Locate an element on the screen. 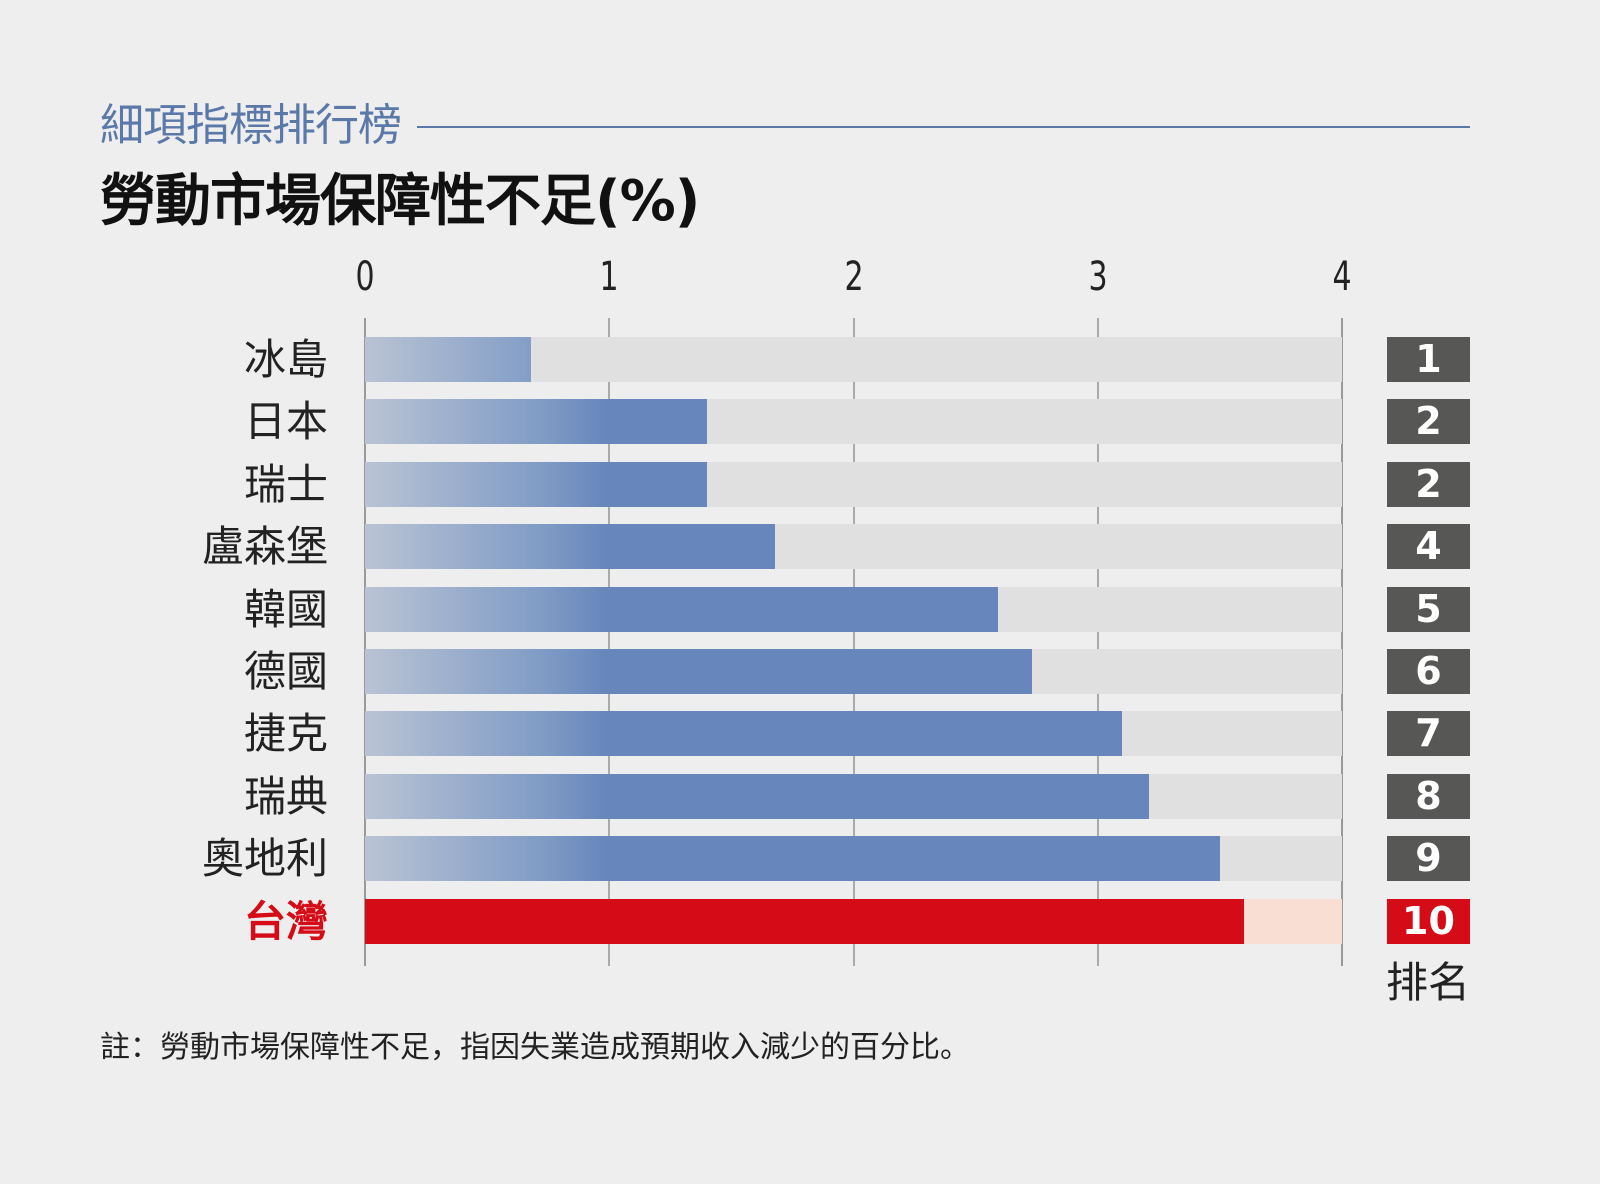 The height and width of the screenshot is (1184, 1600). country-label: 盧森堡 is located at coordinates (264, 547).